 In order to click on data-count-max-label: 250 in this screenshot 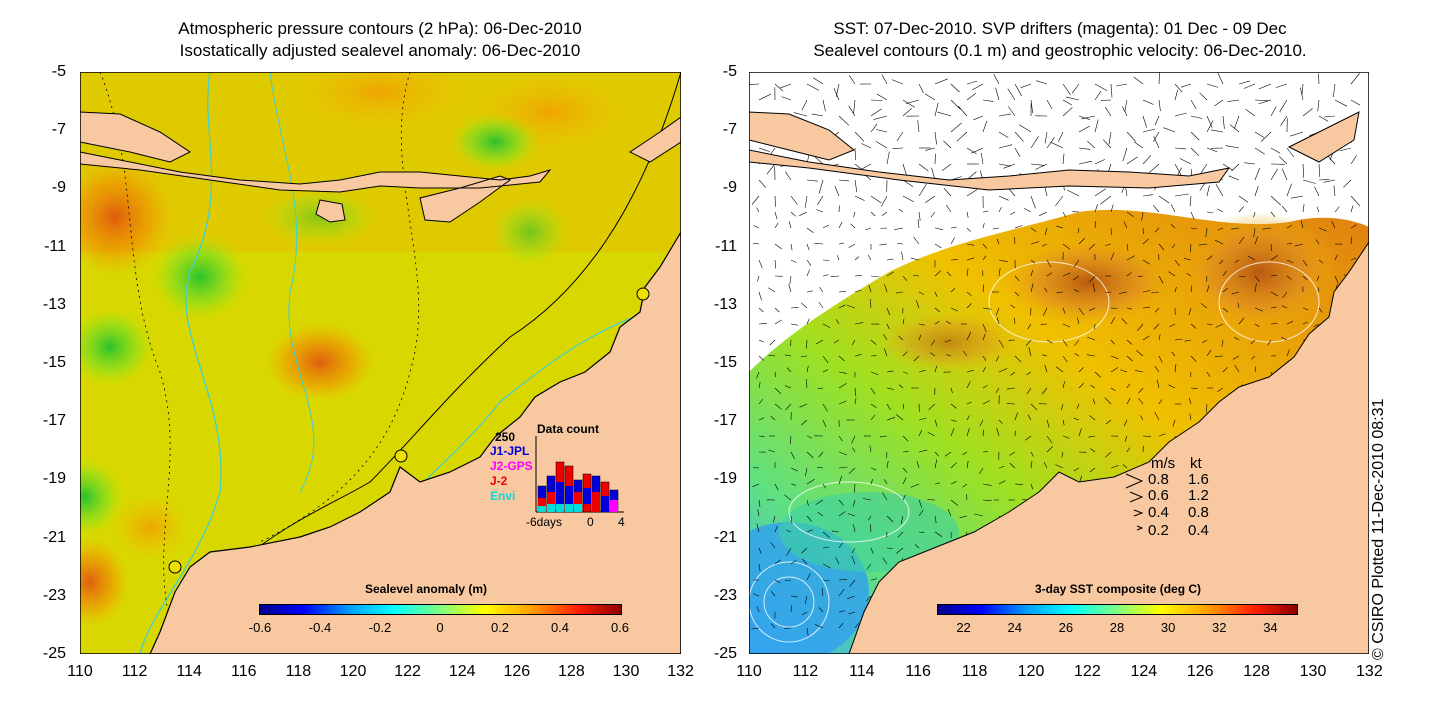, I will do `click(505, 437)`.